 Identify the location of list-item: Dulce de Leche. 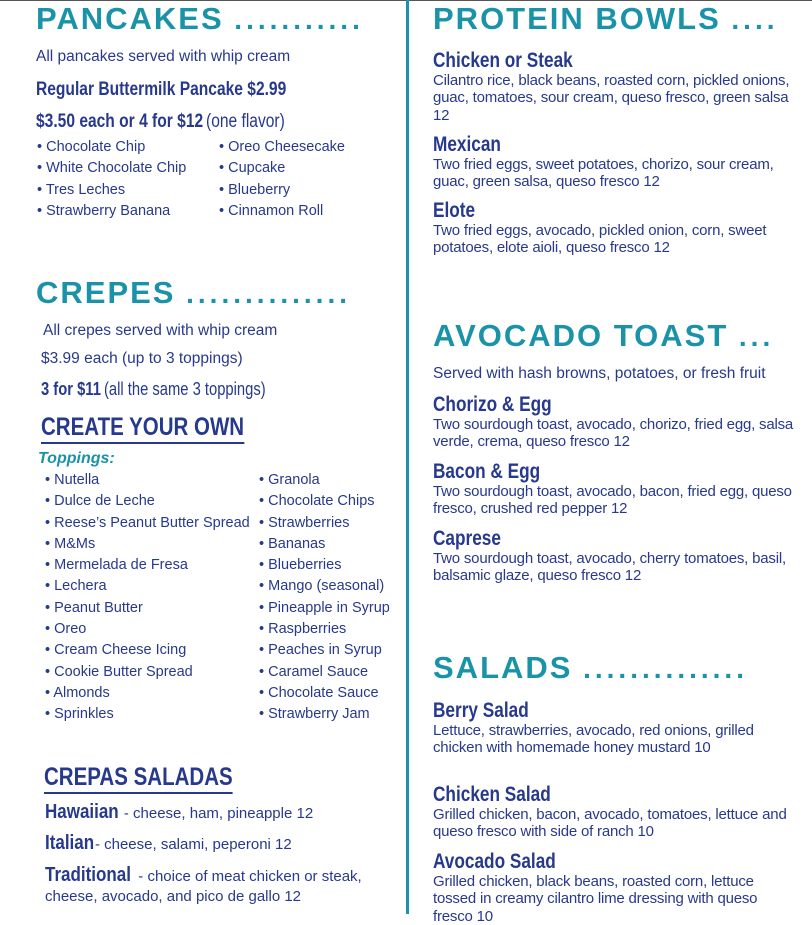
(147, 501).